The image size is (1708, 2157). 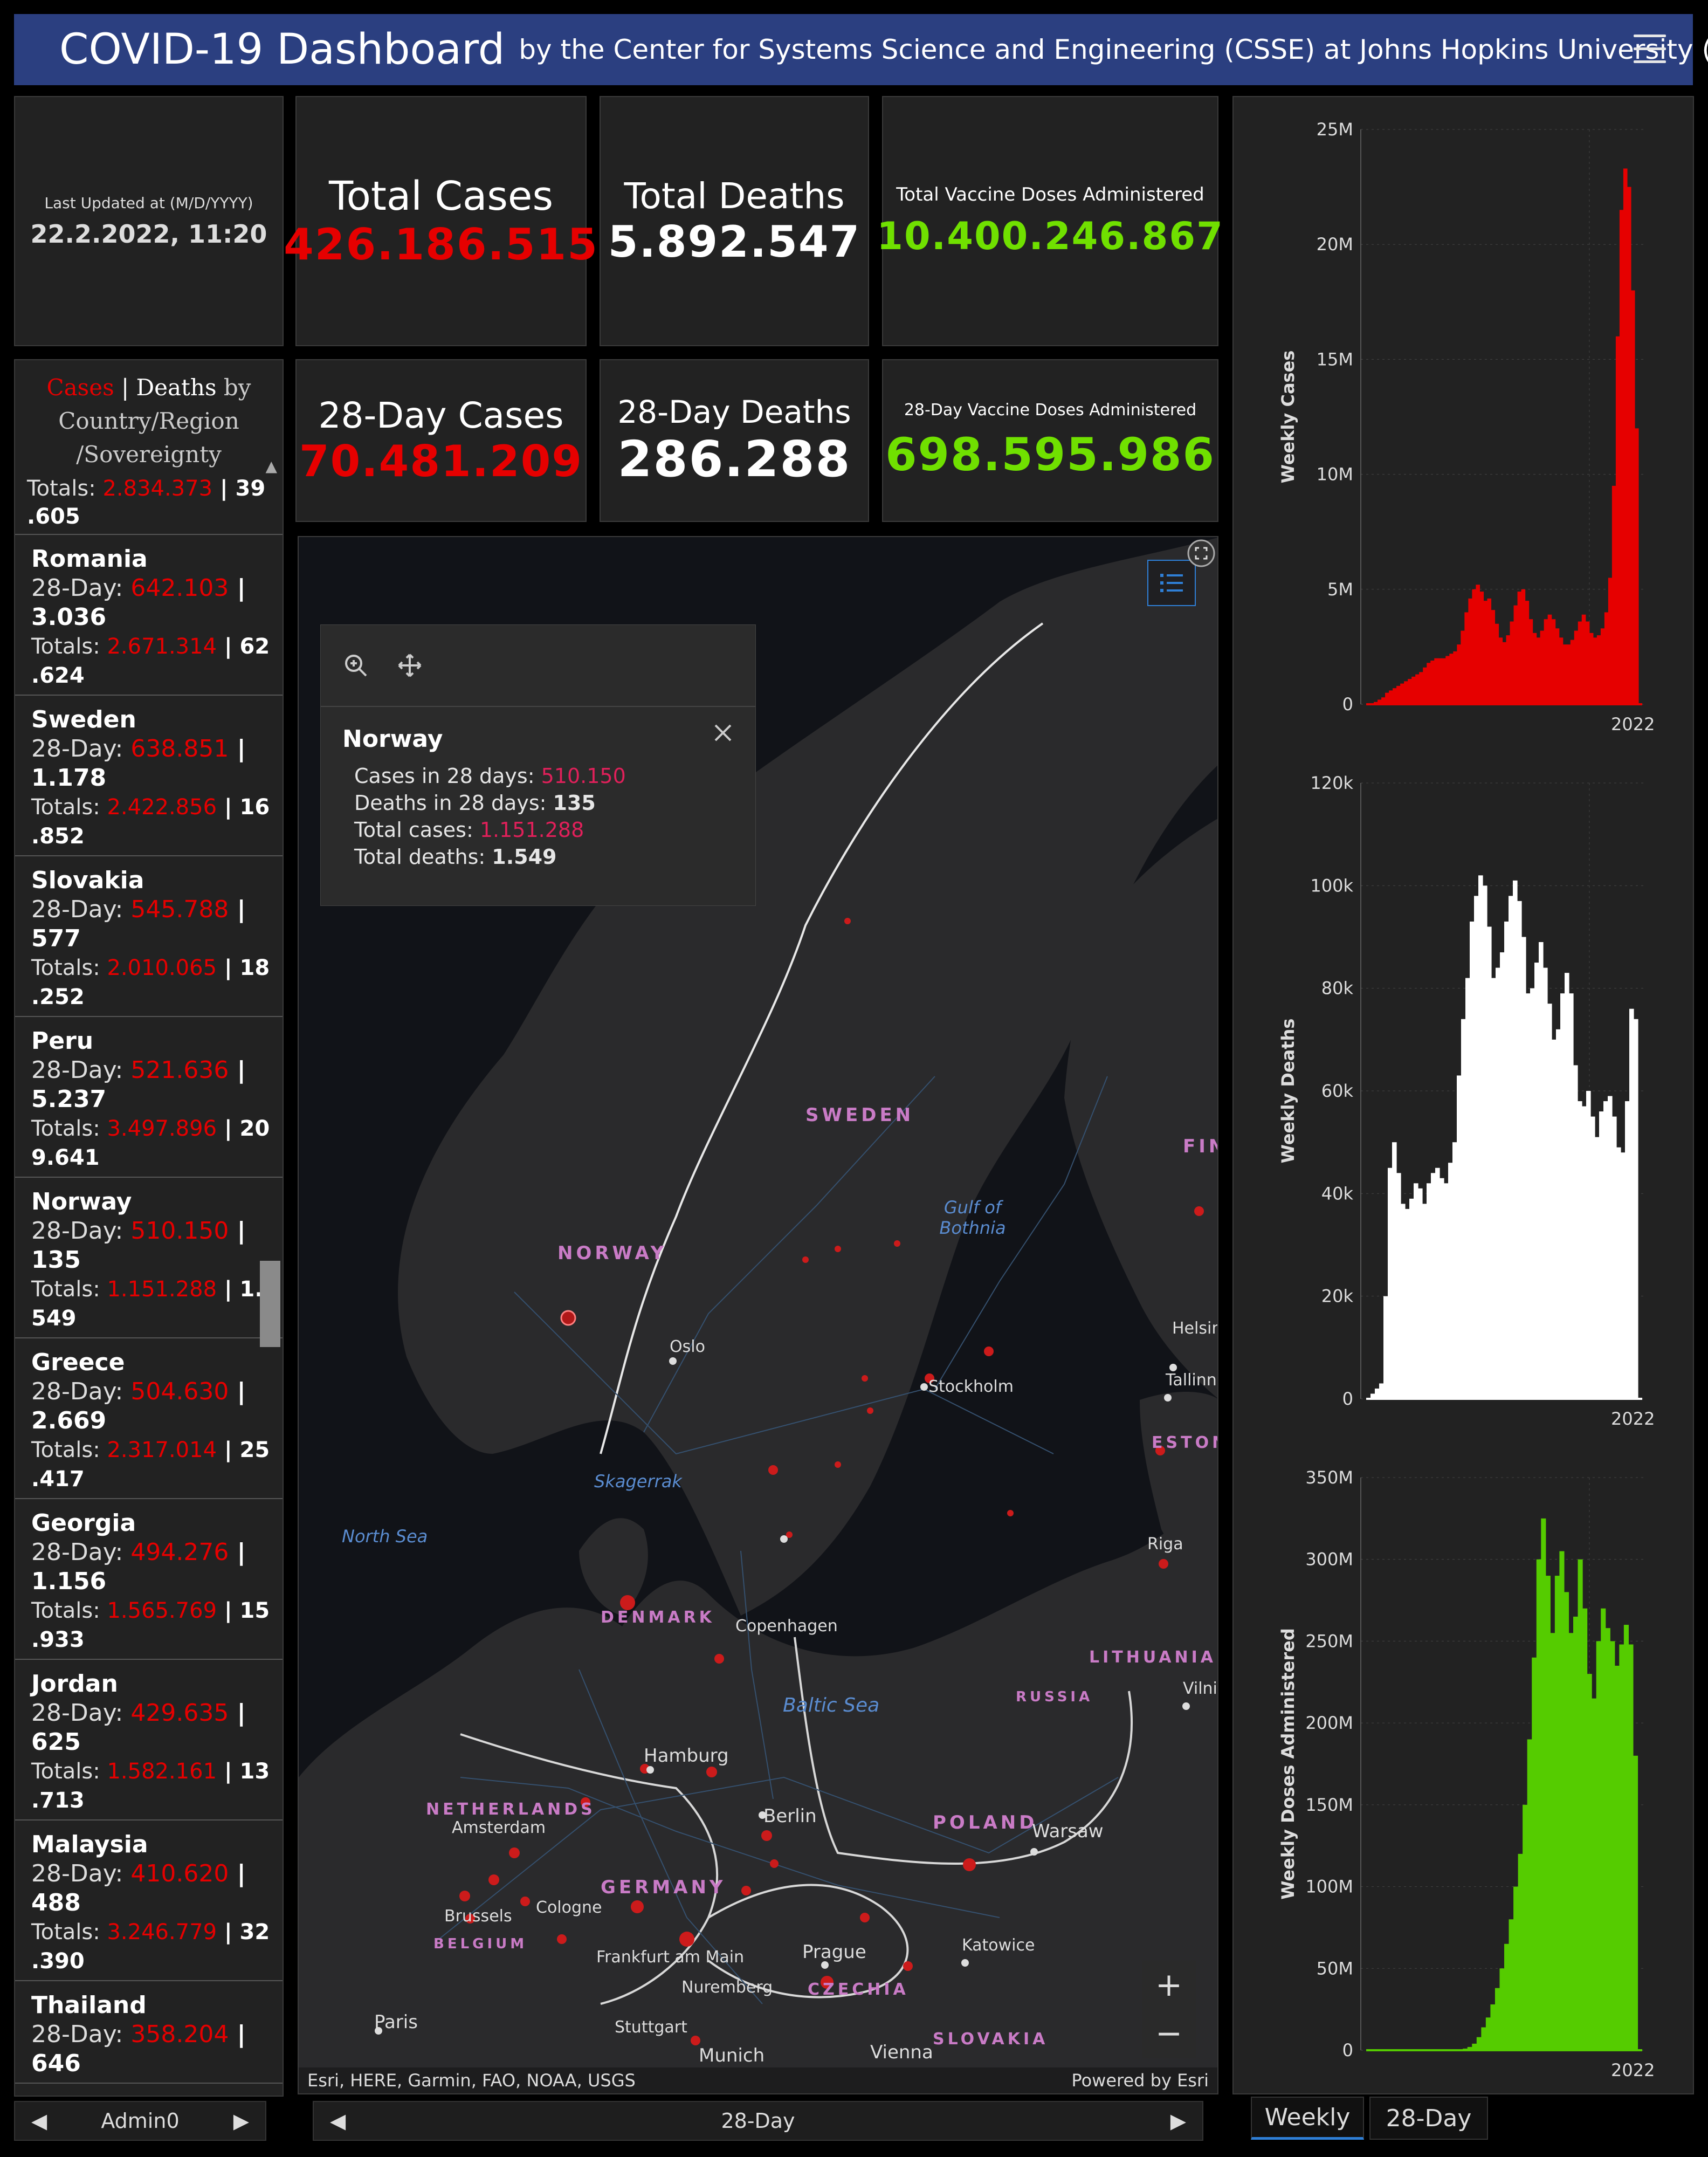 What do you see at coordinates (758, 2121) in the screenshot?
I see `map-pager-label: 28-Day` at bounding box center [758, 2121].